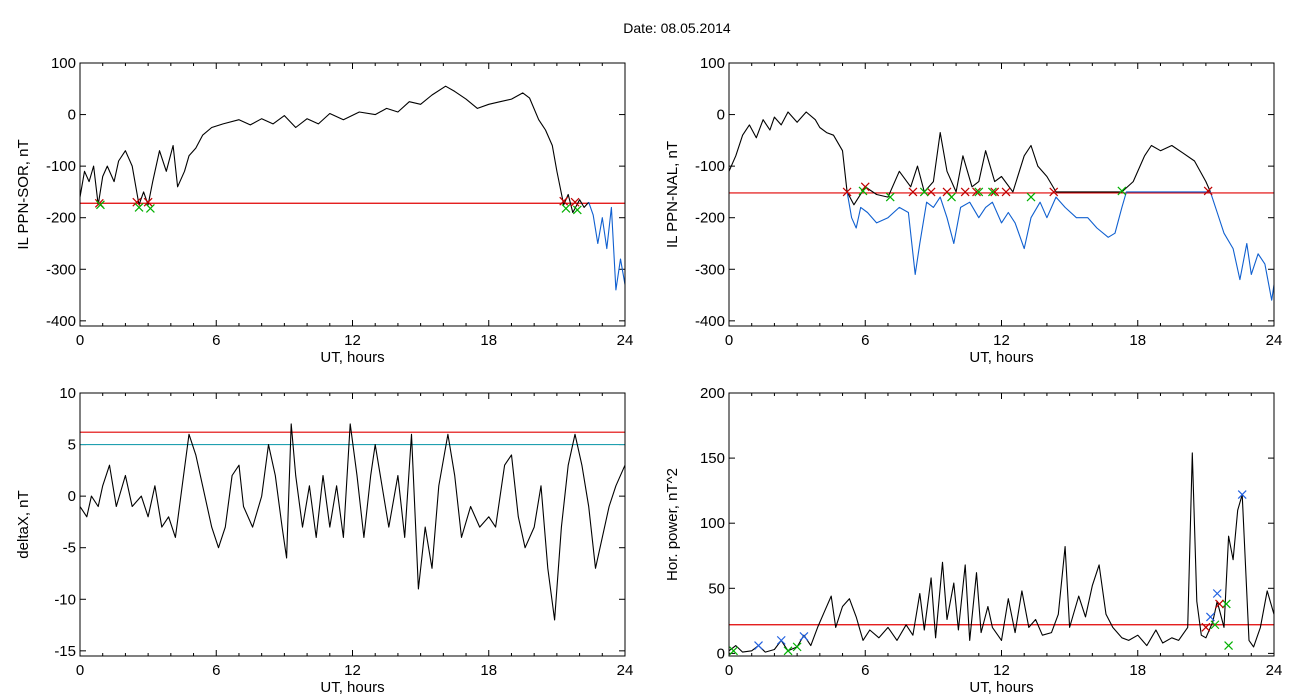  I want to click on y-axis-label: IL PPN-SOR, nT, so click(23, 194).